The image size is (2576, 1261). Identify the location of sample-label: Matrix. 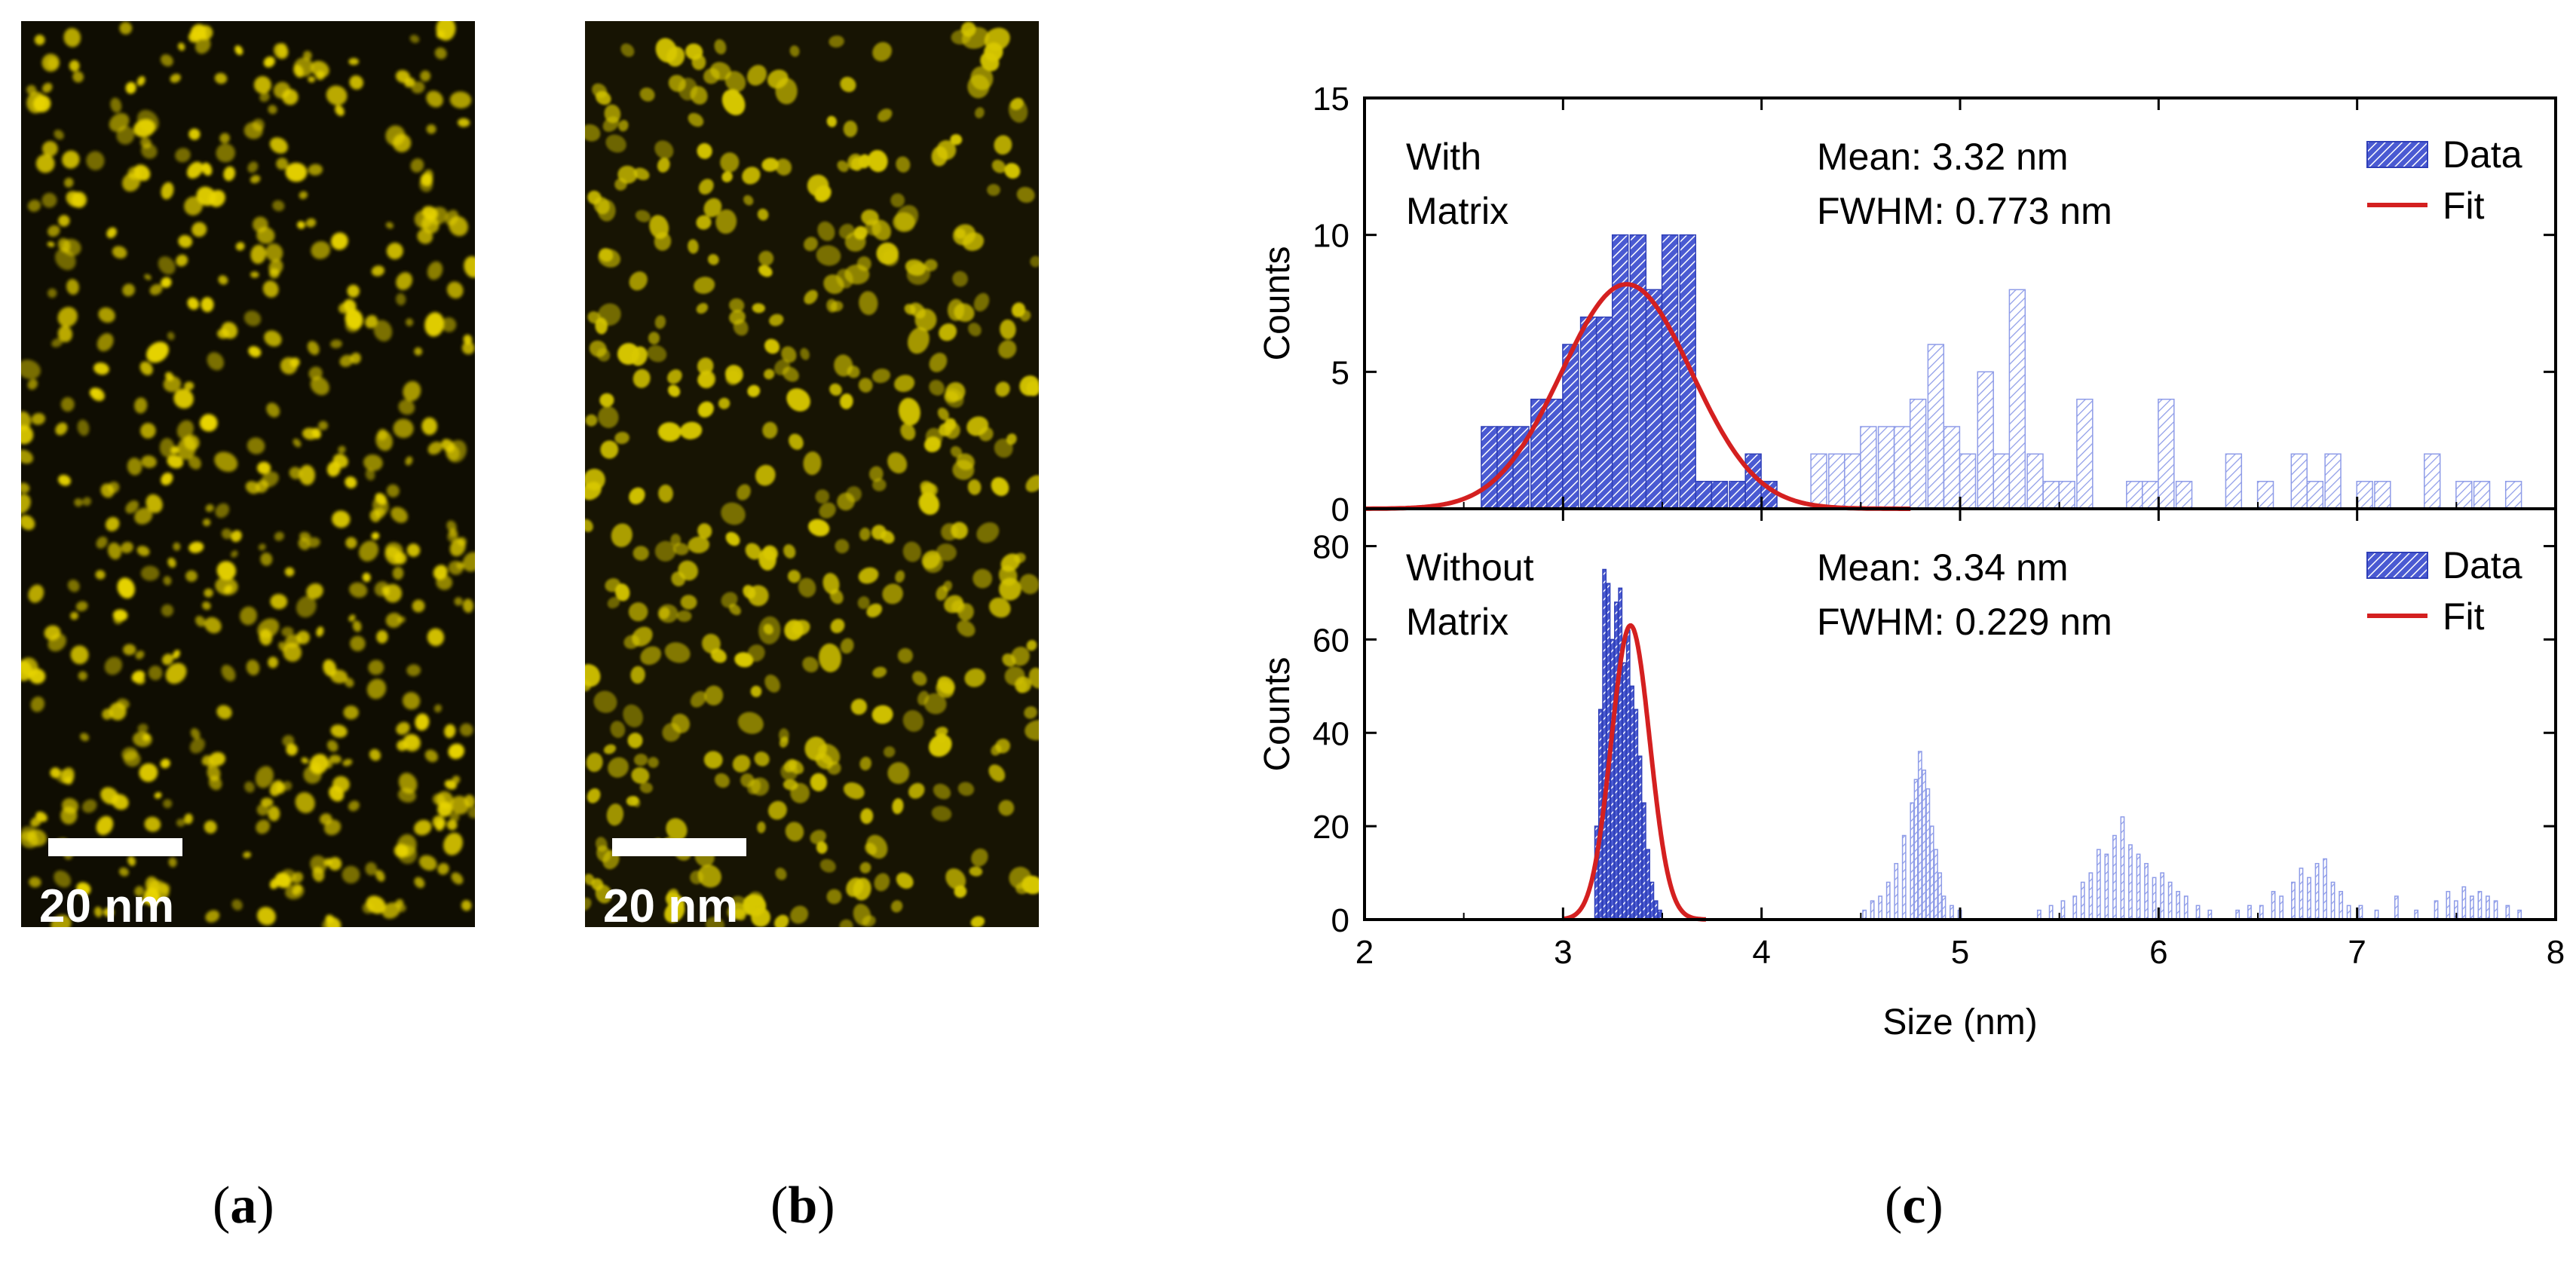
(1457, 211).